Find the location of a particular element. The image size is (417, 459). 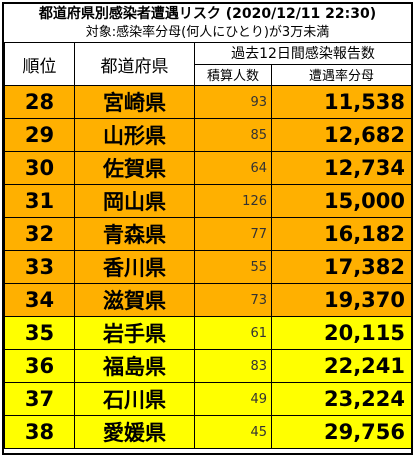

header-cases: 積算人数 is located at coordinates (233, 74).